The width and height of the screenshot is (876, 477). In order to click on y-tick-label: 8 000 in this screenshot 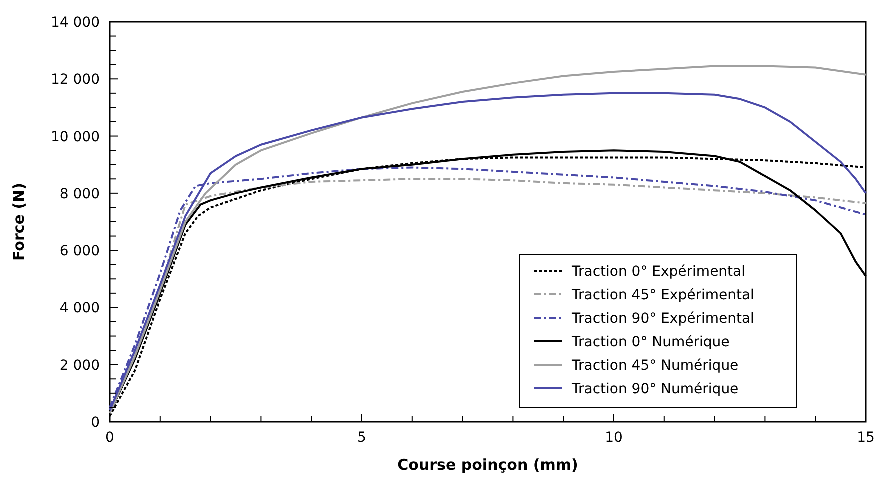, I will do `click(80, 194)`.